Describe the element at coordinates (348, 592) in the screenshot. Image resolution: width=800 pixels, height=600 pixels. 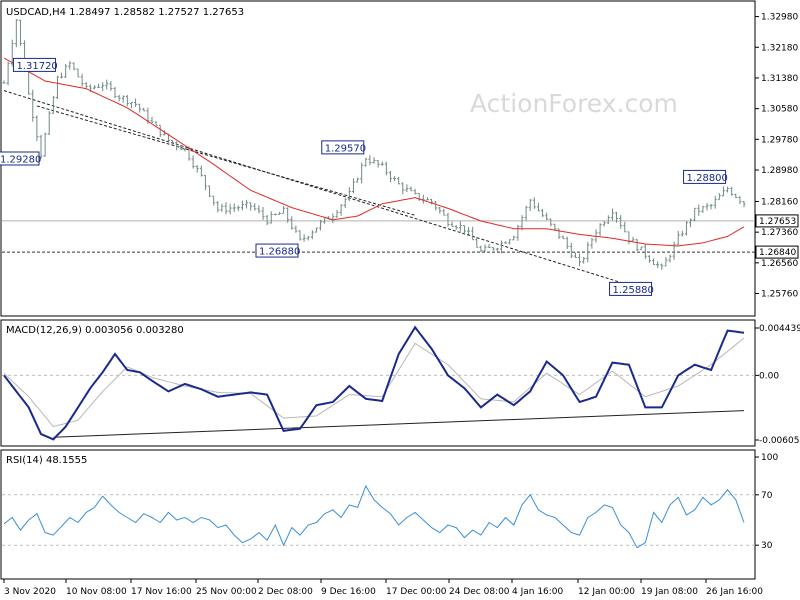
I see `x-tick-label: 9 Dec 16:00` at that location.